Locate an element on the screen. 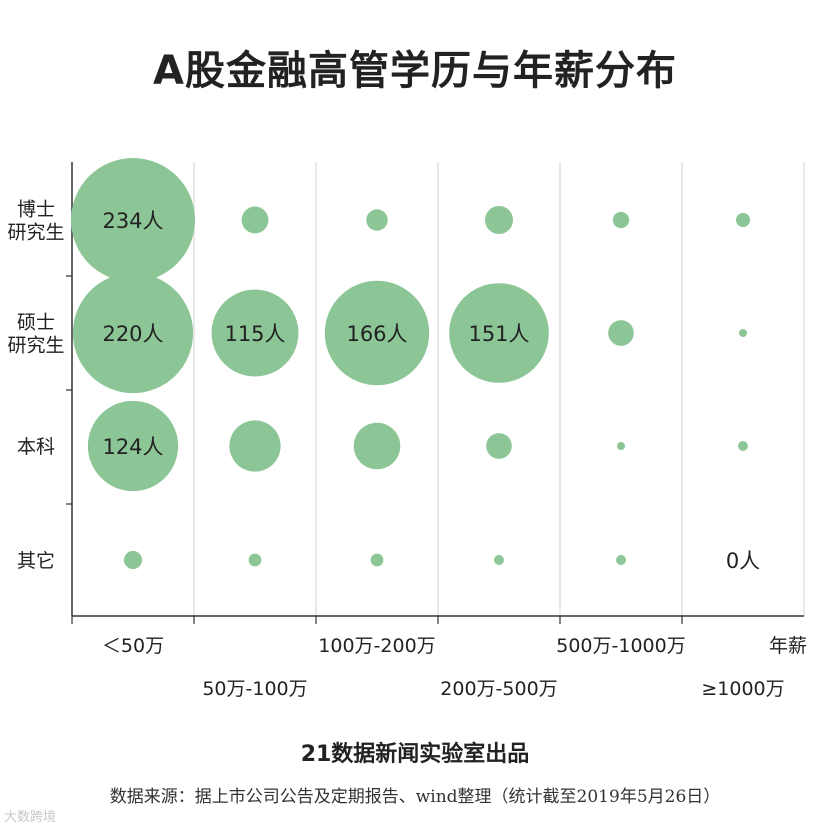  data-label: 166人 is located at coordinates (376, 334).